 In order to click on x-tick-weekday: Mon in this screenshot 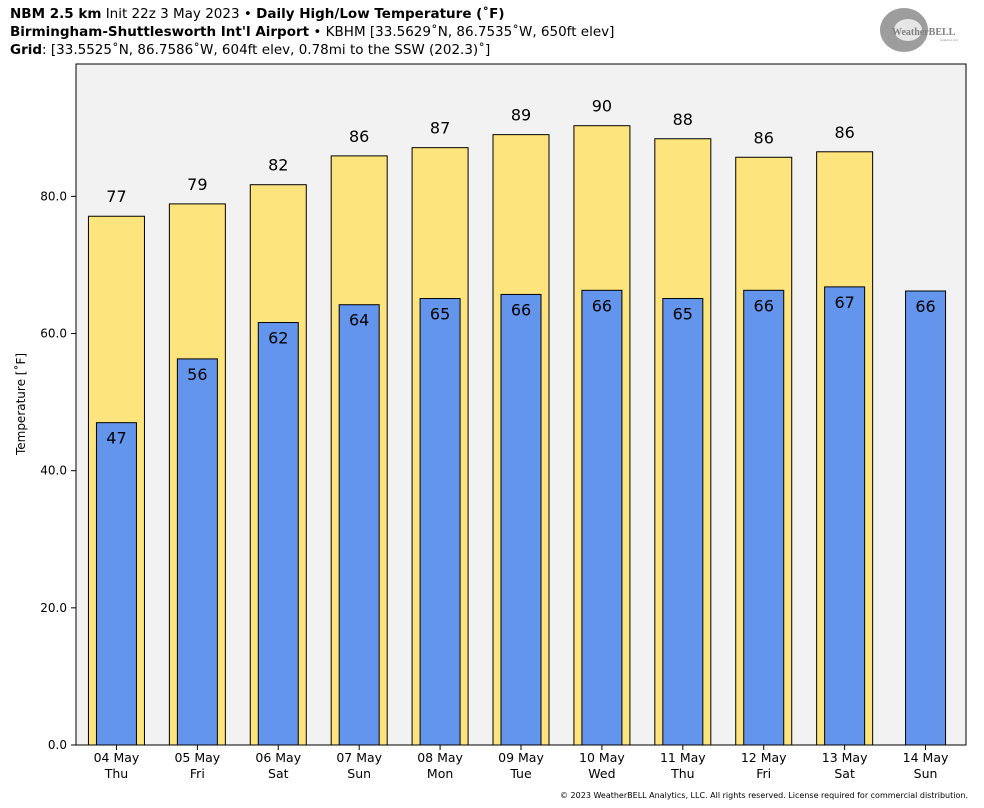, I will do `click(440, 773)`.